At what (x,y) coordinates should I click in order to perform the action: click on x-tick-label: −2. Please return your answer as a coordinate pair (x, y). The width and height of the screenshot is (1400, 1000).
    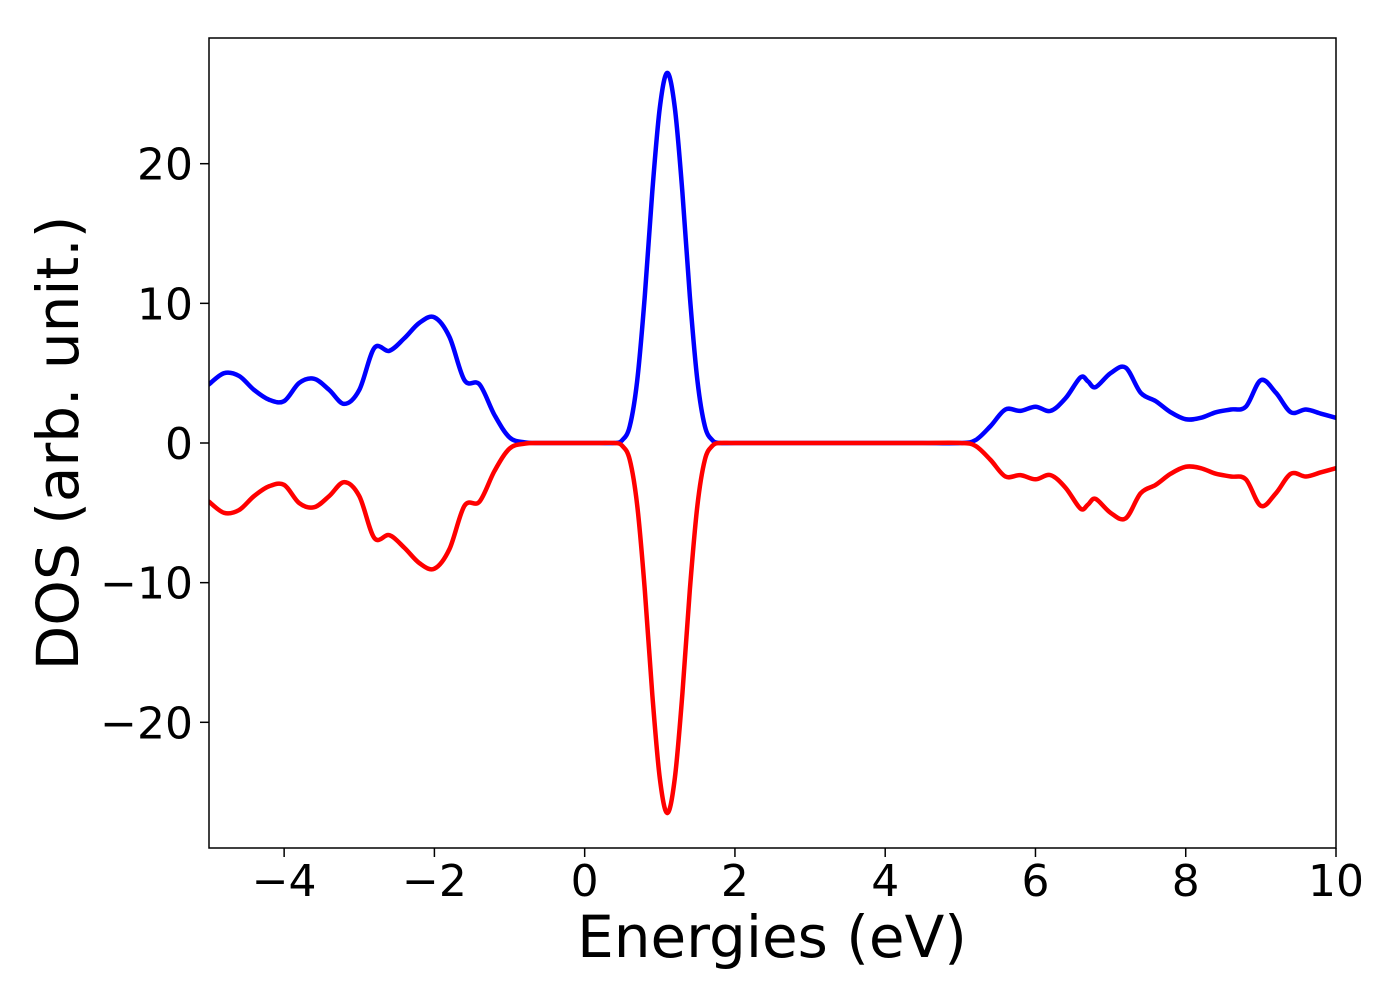
    Looking at the image, I should click on (434, 881).